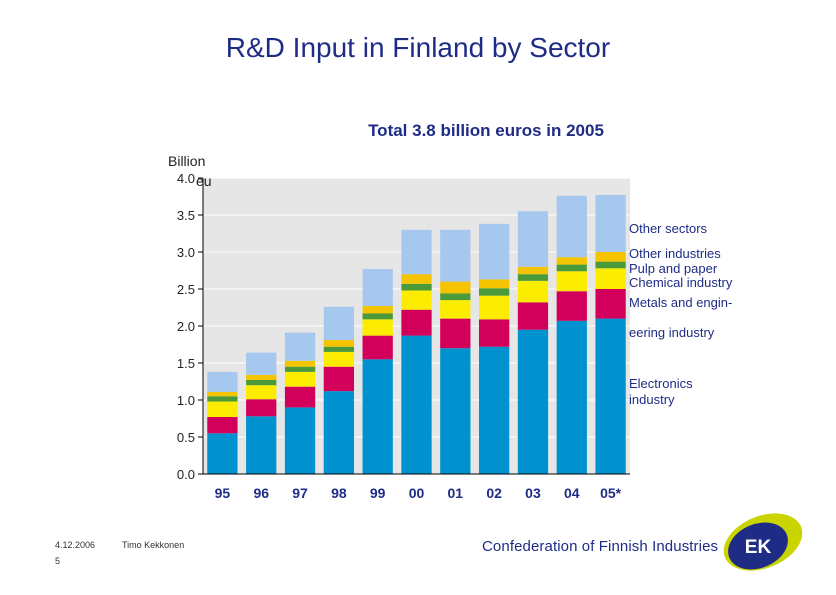  Describe the element at coordinates (680, 302) in the screenshot. I see `legend-label: Metals and engin-` at that location.